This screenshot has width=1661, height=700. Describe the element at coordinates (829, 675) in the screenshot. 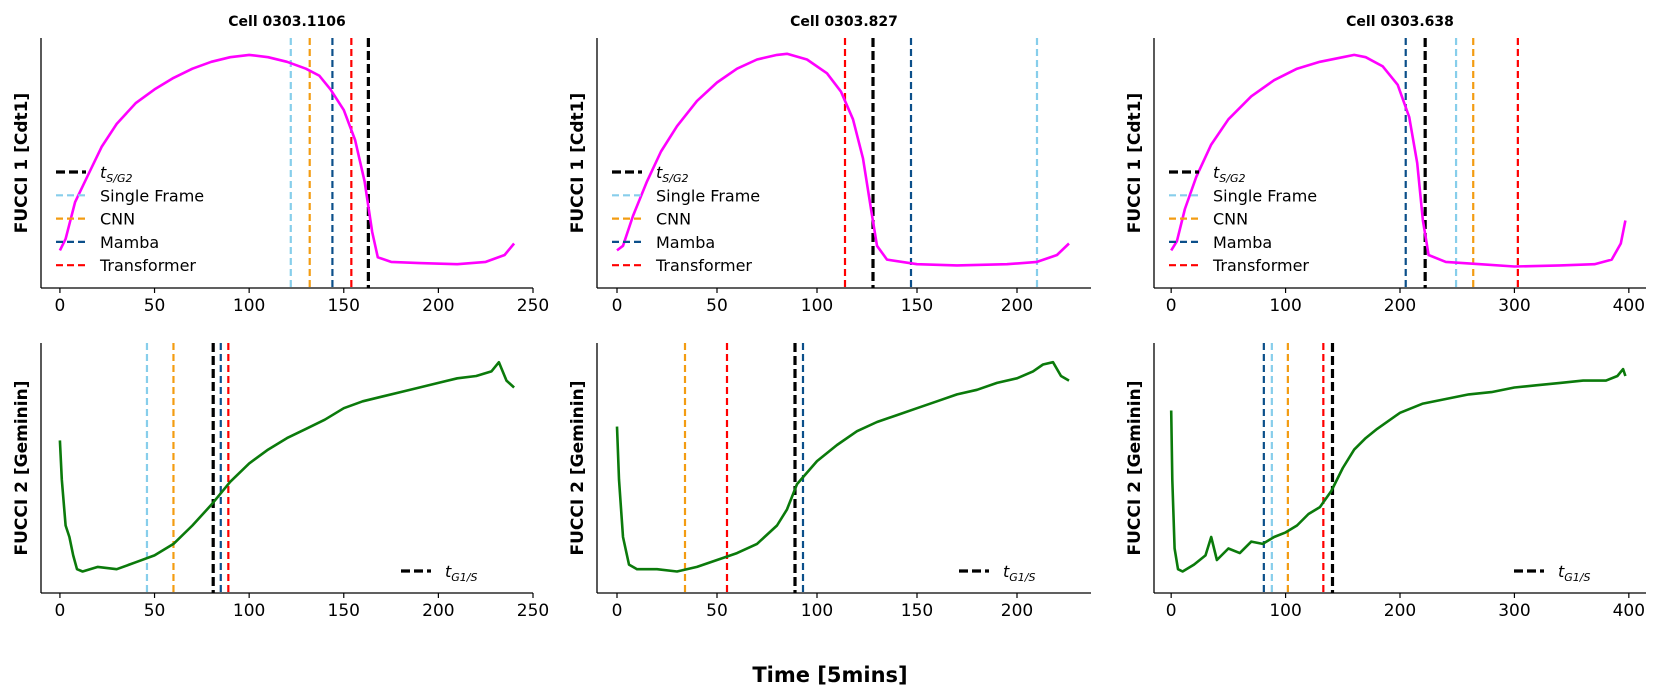

I see `figure-xlabel: Time [5mins]` at that location.